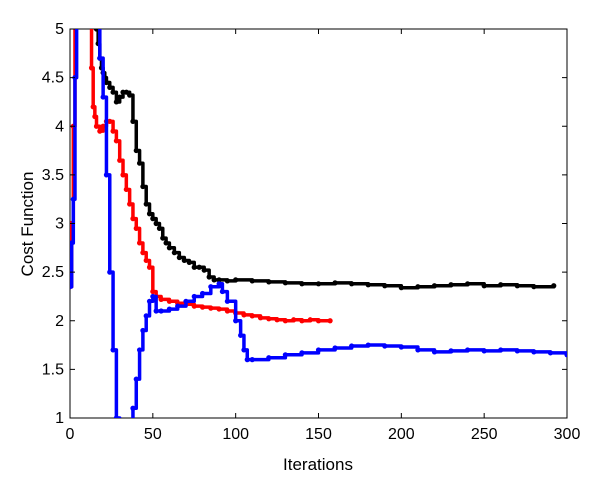 The image size is (600, 477). Describe the element at coordinates (59, 418) in the screenshot. I see `y-tick-label: 1` at that location.